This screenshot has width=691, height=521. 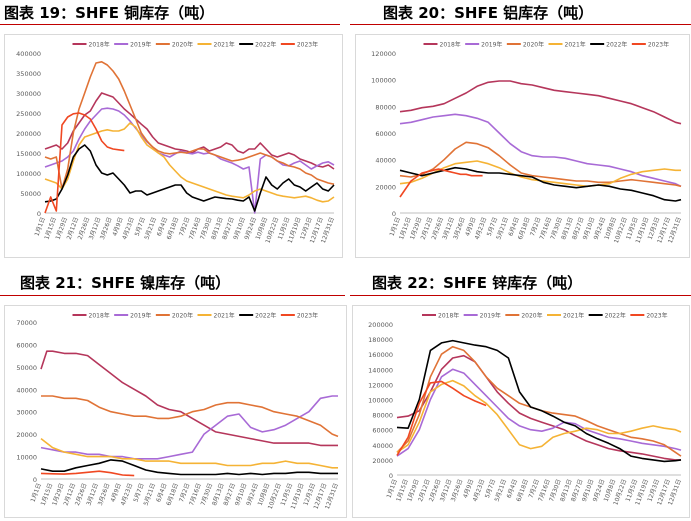 What do you see at coordinates (28, 54) in the screenshot?
I see `y-tick-label: 400000` at bounding box center [28, 54].